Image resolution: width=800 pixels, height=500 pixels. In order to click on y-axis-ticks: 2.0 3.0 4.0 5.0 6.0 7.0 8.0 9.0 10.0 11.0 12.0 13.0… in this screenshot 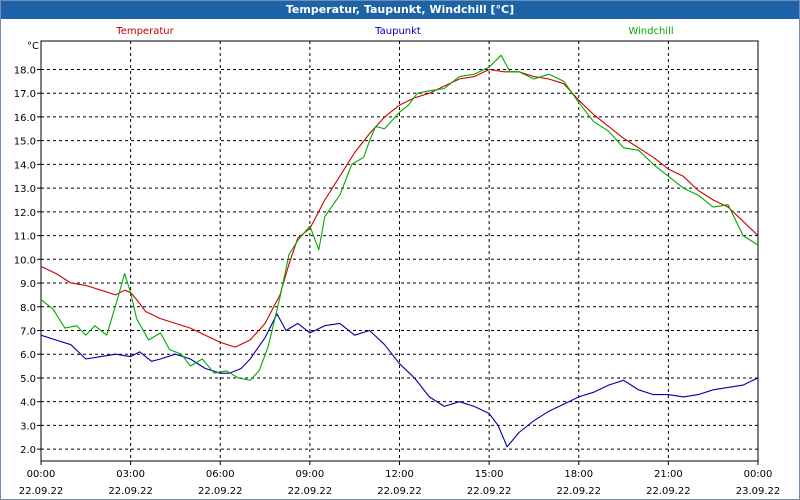, I will do `click(27, 260)`.